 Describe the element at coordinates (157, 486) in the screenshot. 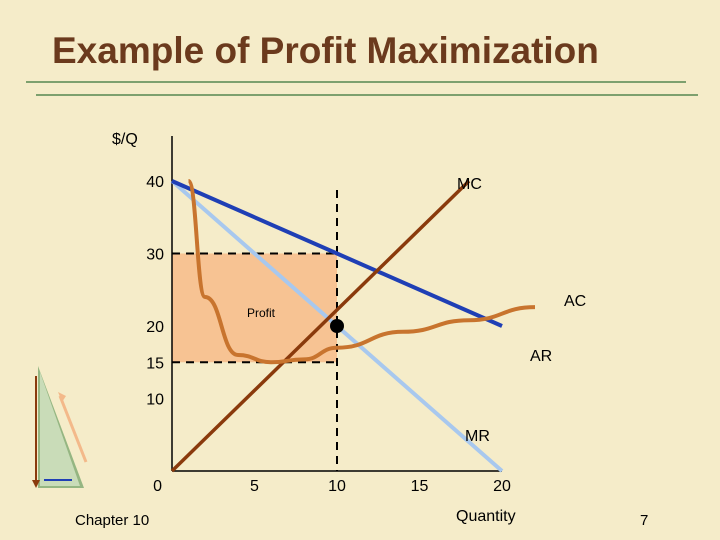

I see `x-tick-label: 0` at that location.